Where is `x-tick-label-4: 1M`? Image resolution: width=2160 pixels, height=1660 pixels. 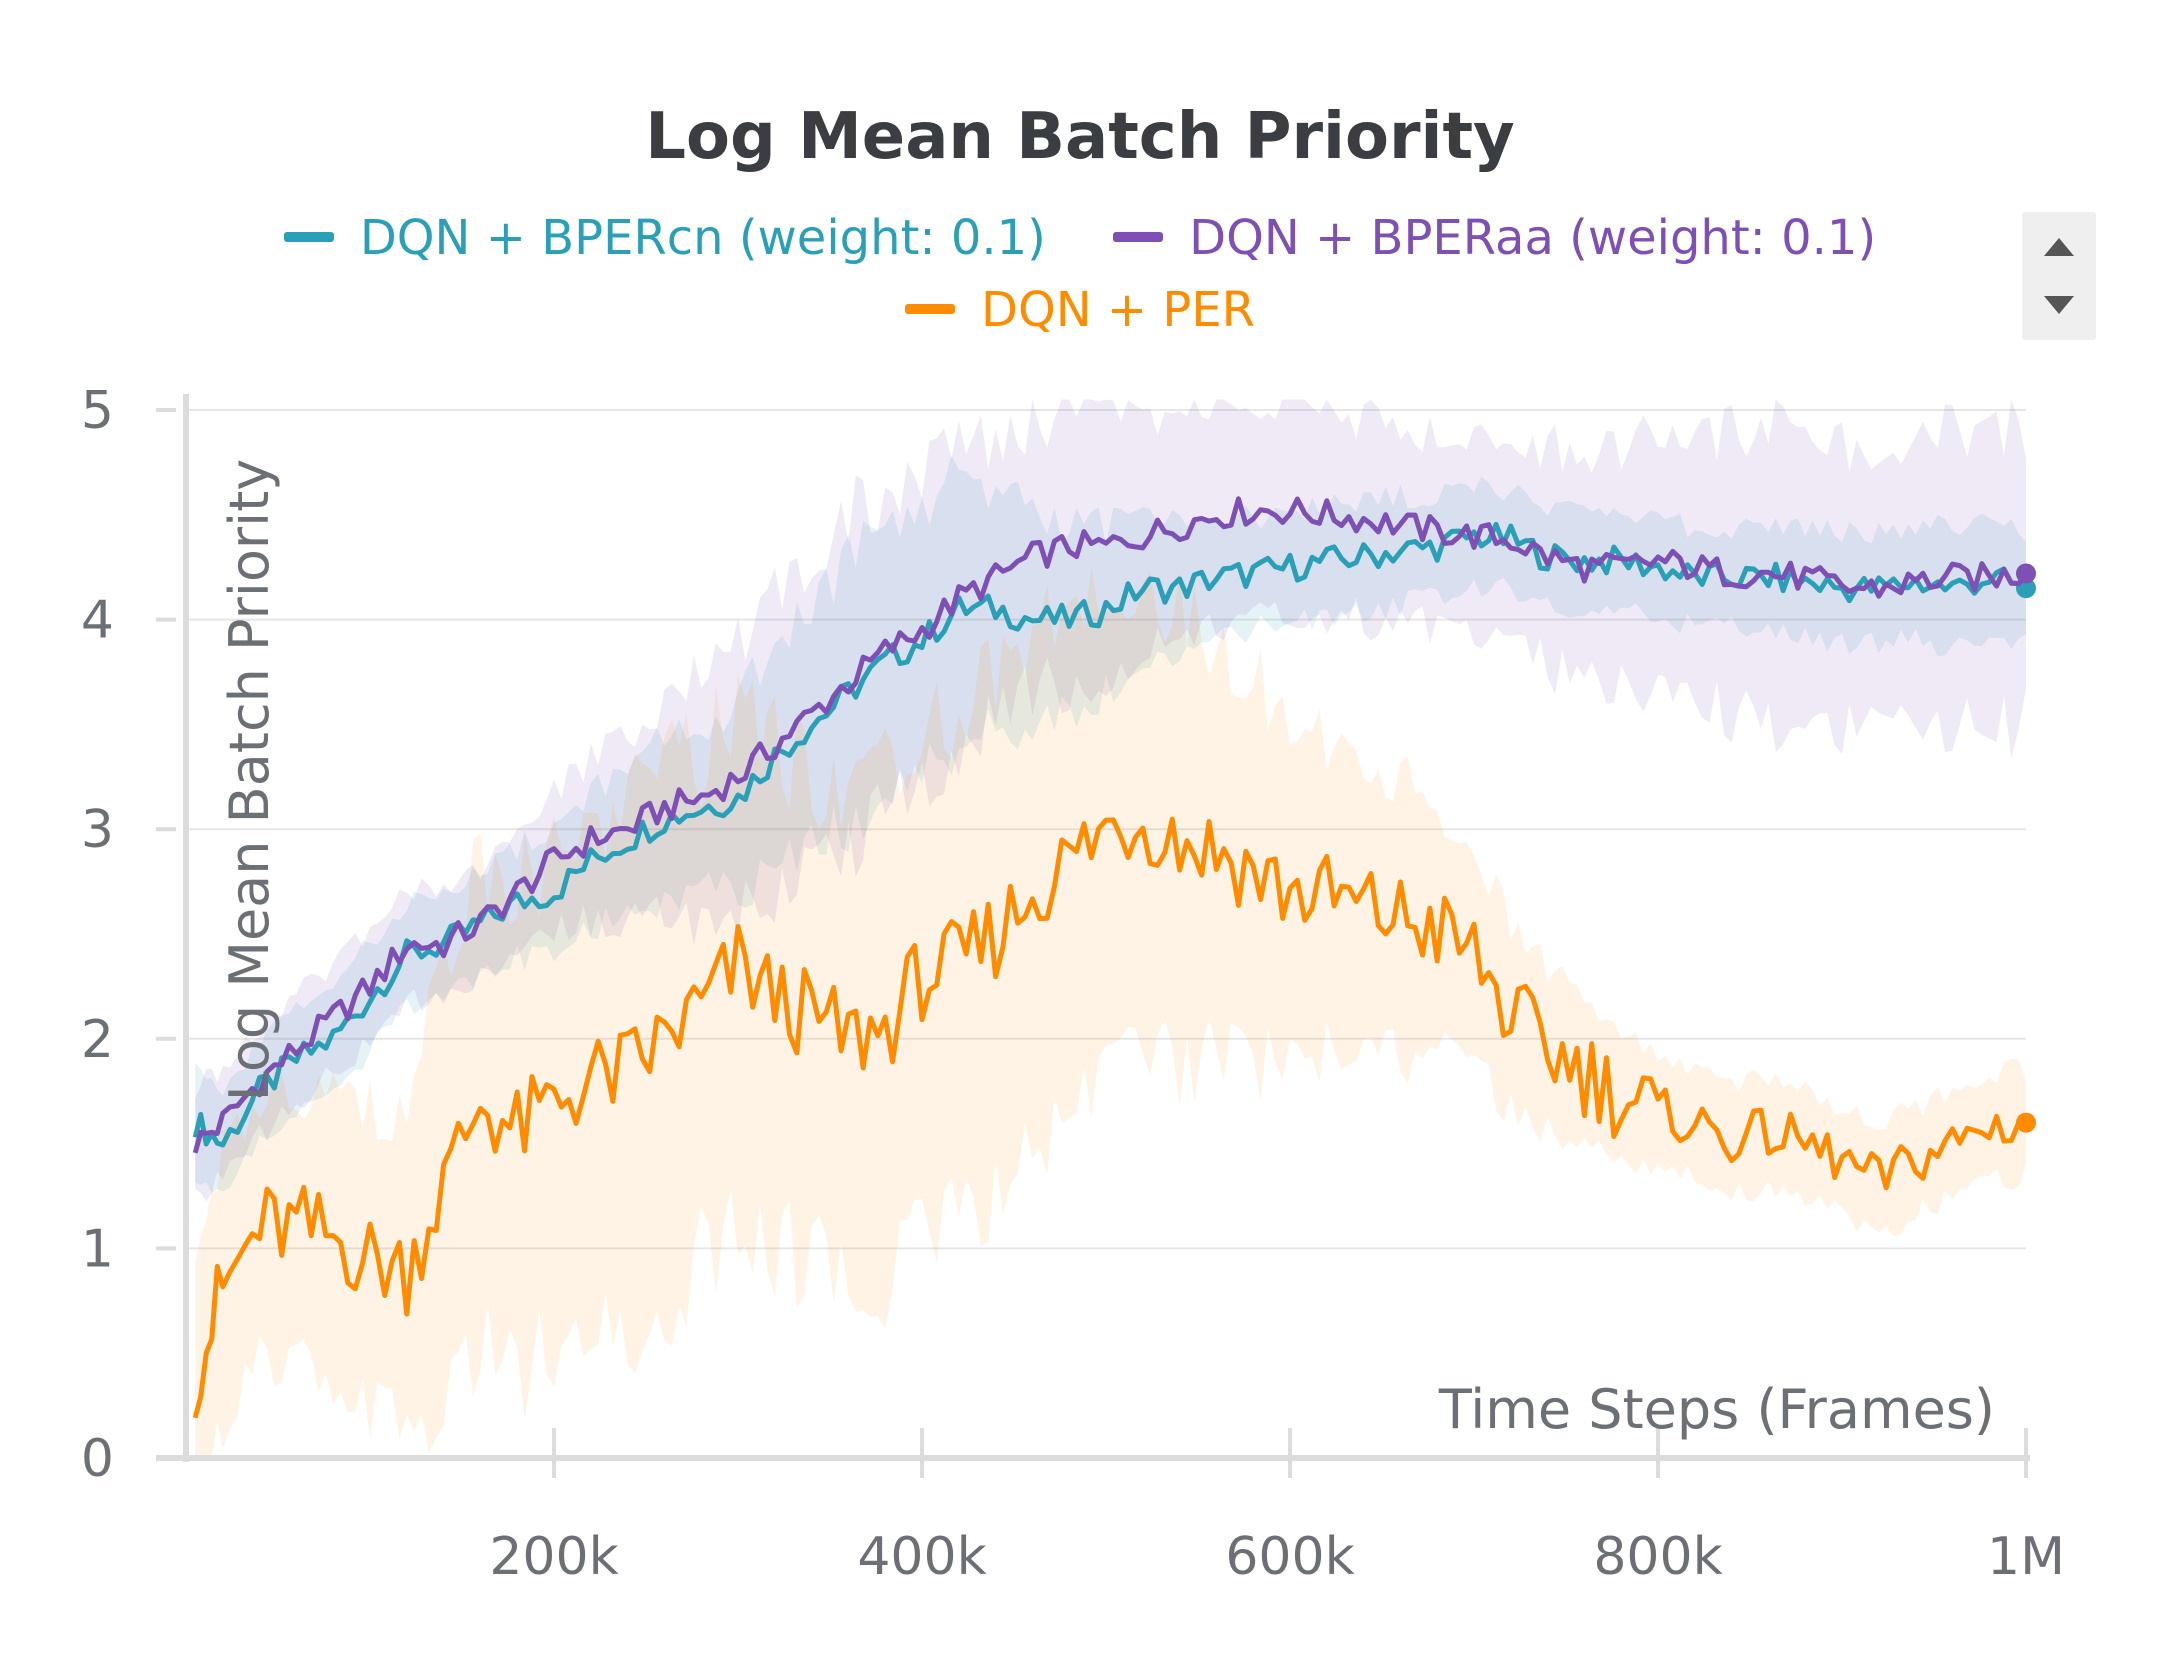 x-tick-label-4: 1M is located at coordinates (2026, 1557).